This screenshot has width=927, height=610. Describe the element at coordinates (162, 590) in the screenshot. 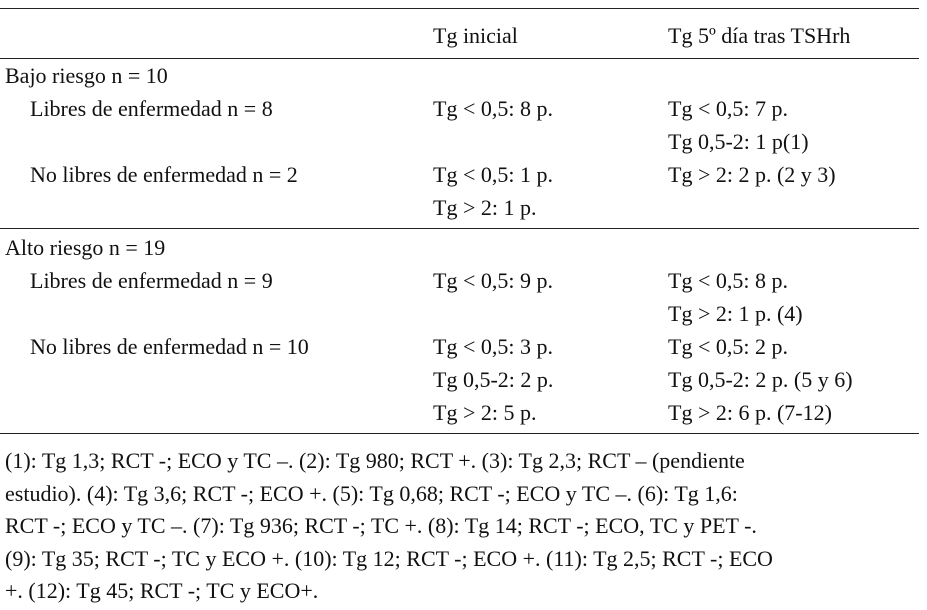

I see `footnote-line: +. (12): Tg 45; RCT -; TC y ECO+.` at that location.